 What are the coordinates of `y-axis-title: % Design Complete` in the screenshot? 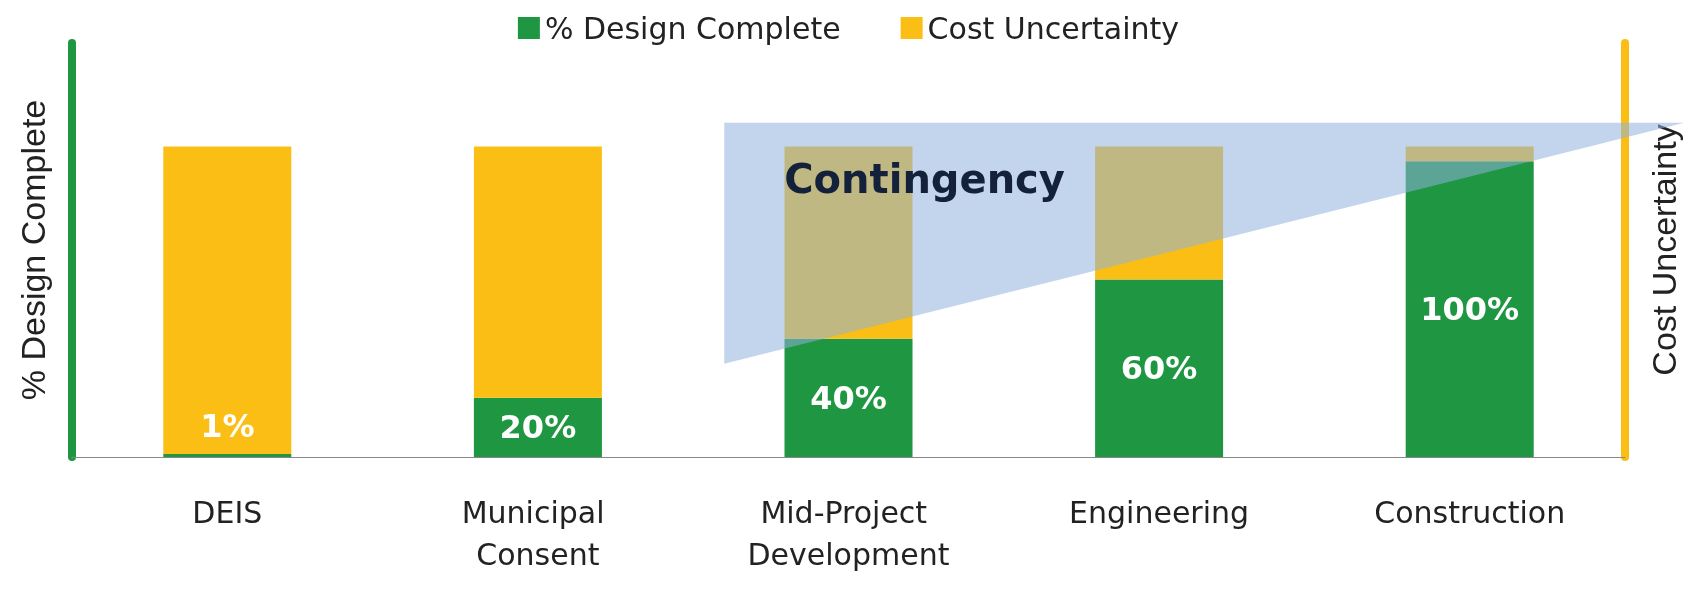 It's located at (33, 250).